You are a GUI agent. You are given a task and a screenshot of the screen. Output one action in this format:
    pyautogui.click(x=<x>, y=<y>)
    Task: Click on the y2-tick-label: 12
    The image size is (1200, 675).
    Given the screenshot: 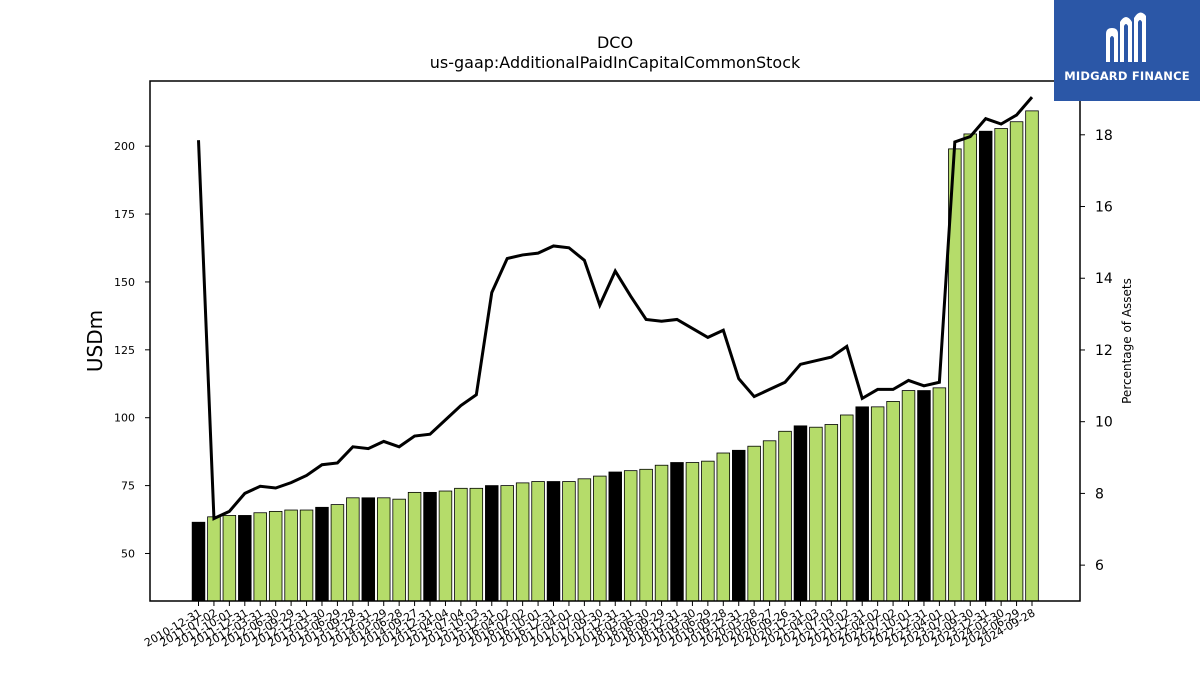 What is the action you would take?
    pyautogui.click(x=1104, y=351)
    